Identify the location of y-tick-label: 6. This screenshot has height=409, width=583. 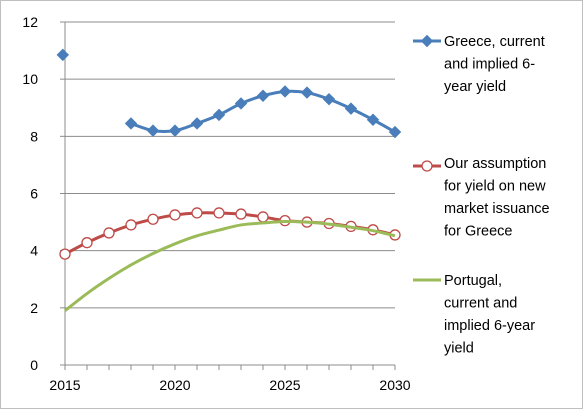
(34, 194).